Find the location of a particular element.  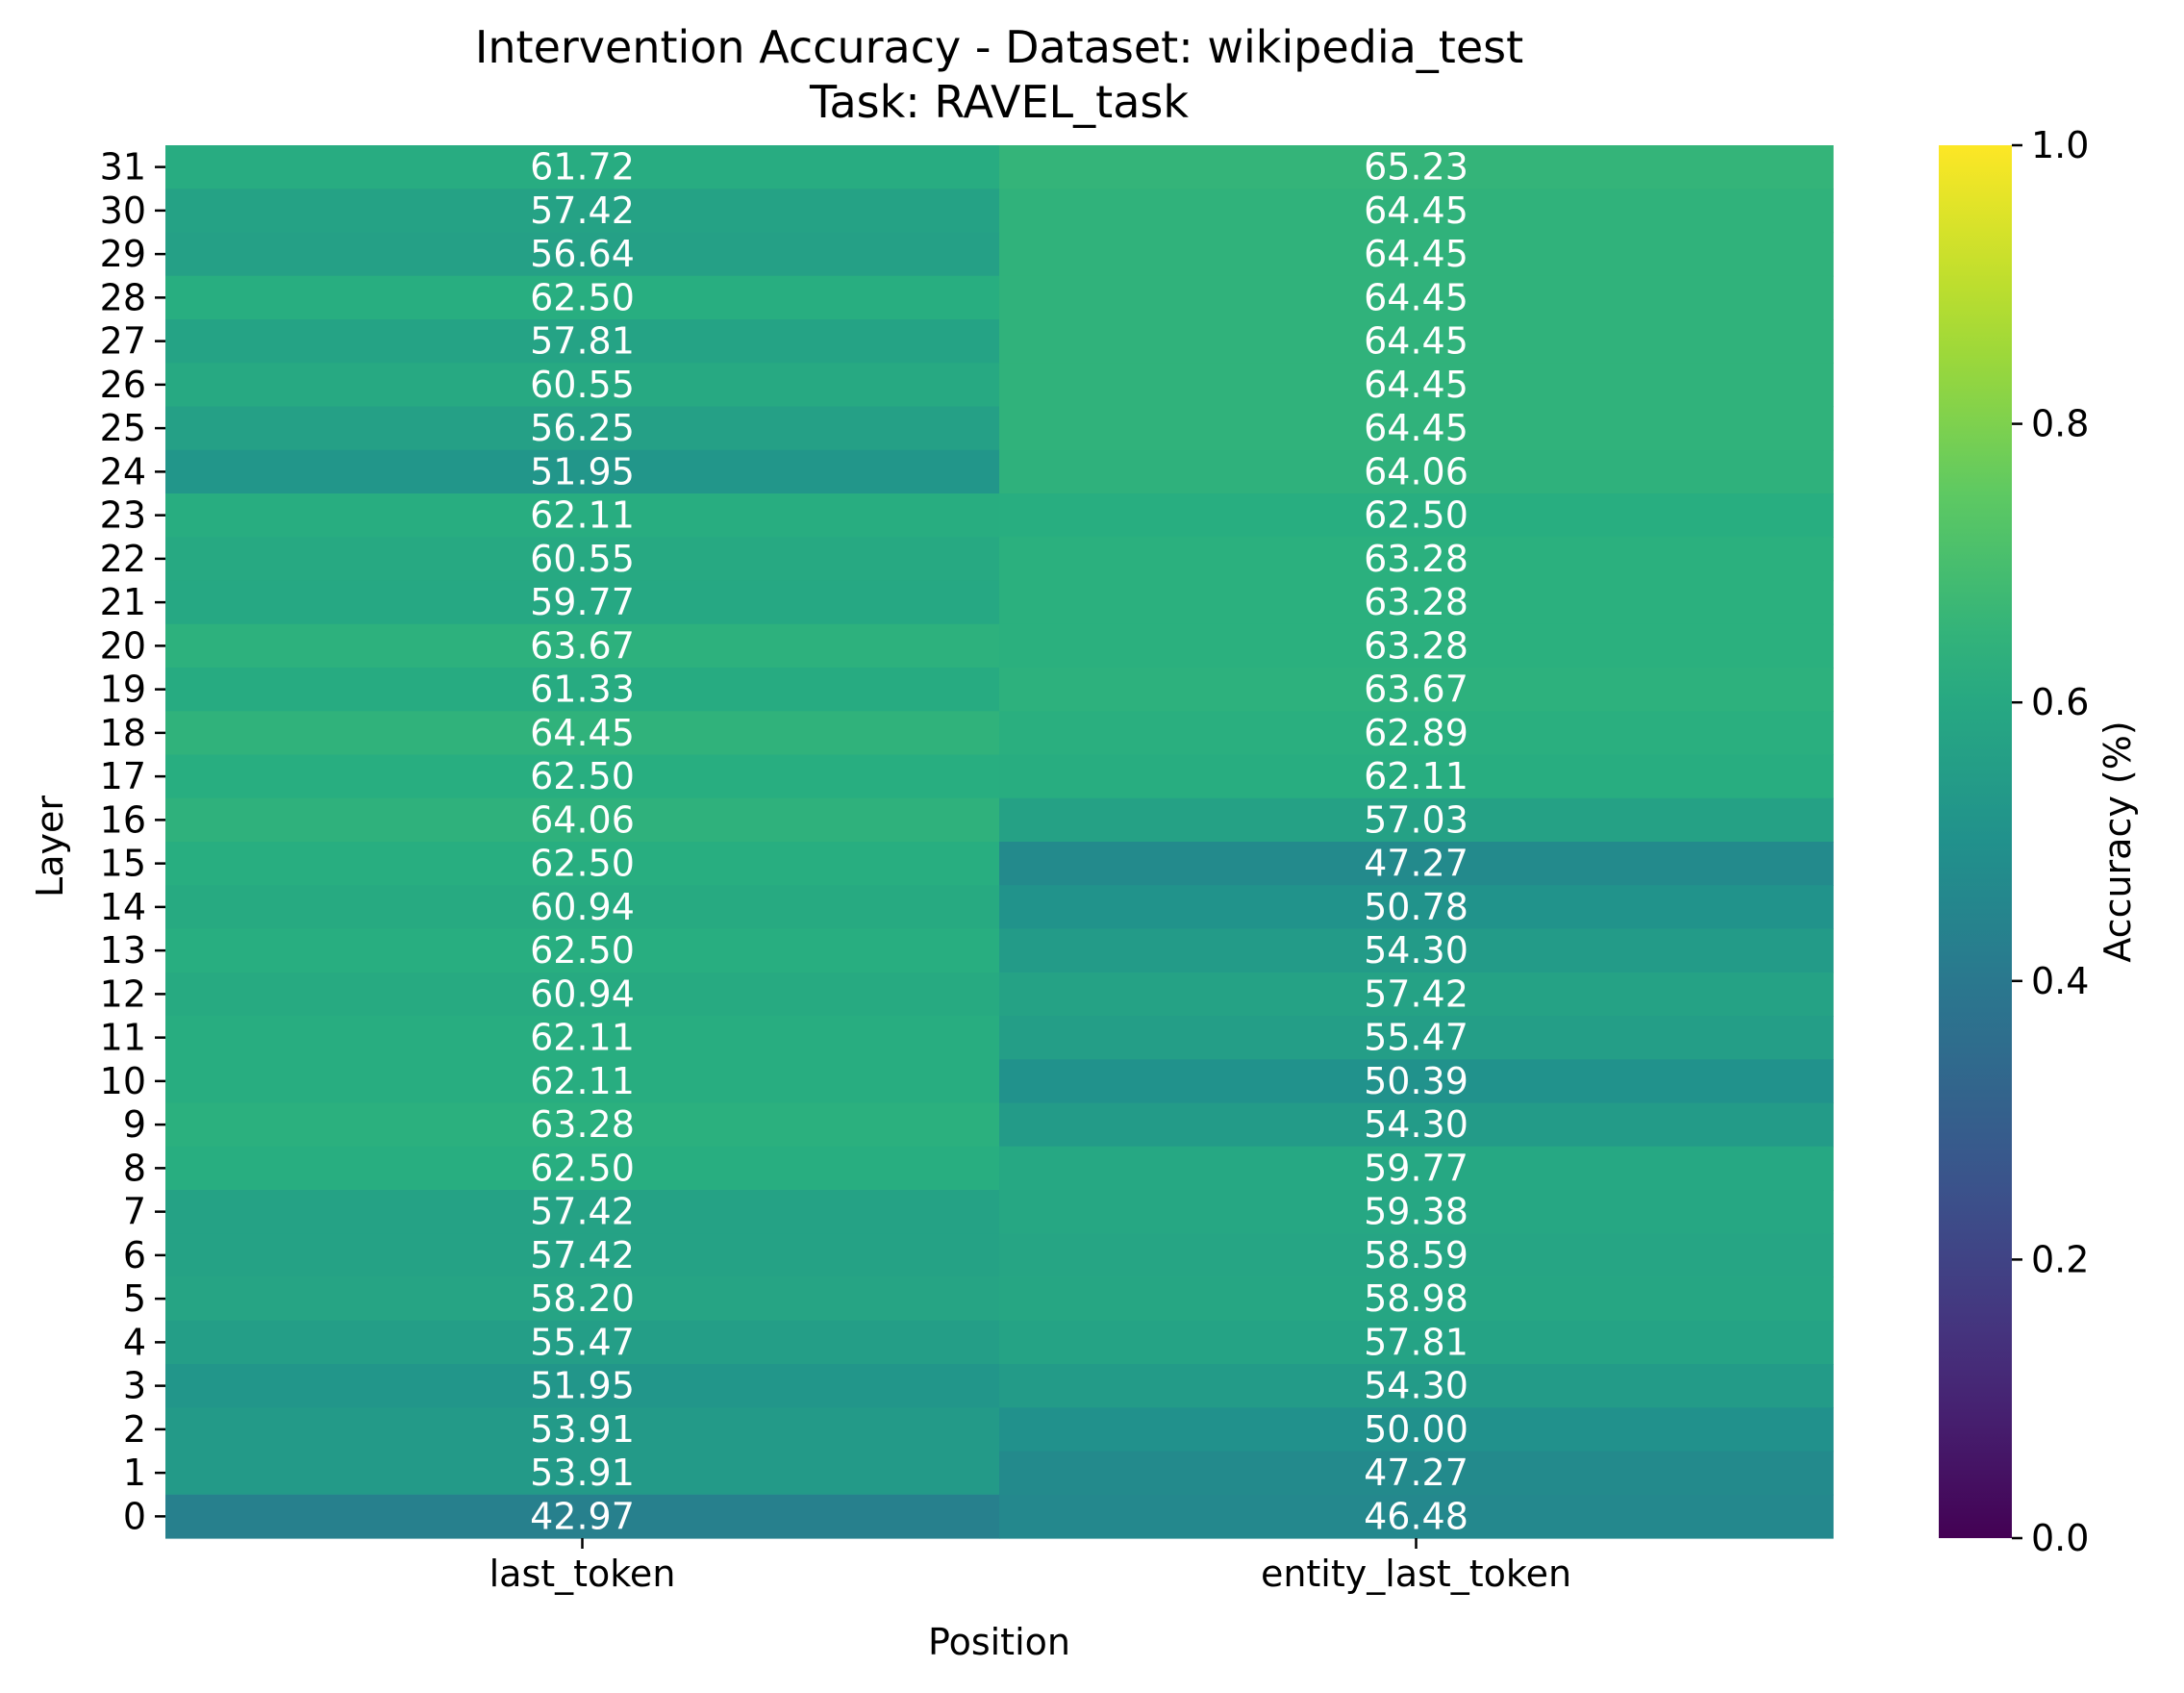

y-tick-label: 10 is located at coordinates (123, 1081).